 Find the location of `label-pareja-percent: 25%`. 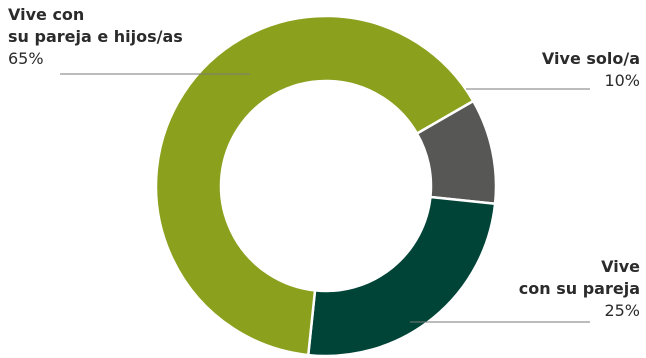

label-pareja-percent: 25% is located at coordinates (622, 310).